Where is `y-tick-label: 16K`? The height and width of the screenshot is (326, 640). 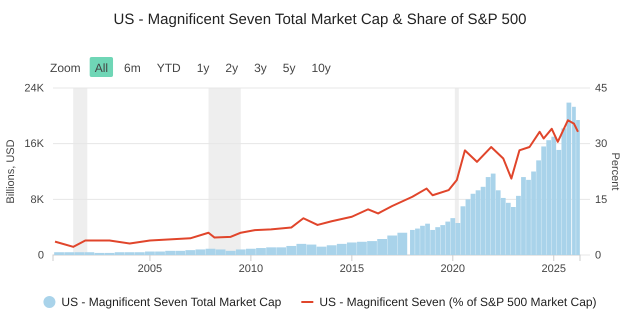
y-tick-label: 16K is located at coordinates (34, 144).